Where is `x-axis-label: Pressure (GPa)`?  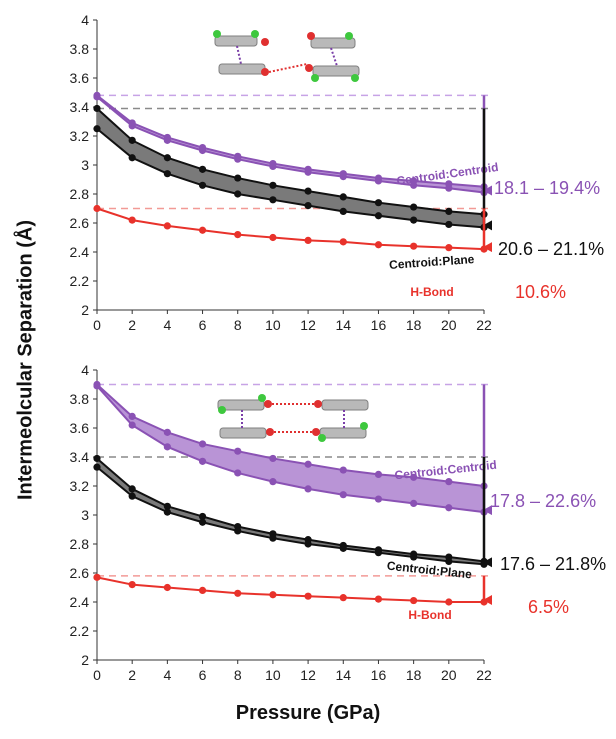 x-axis-label: Pressure (GPa) is located at coordinates (308, 713).